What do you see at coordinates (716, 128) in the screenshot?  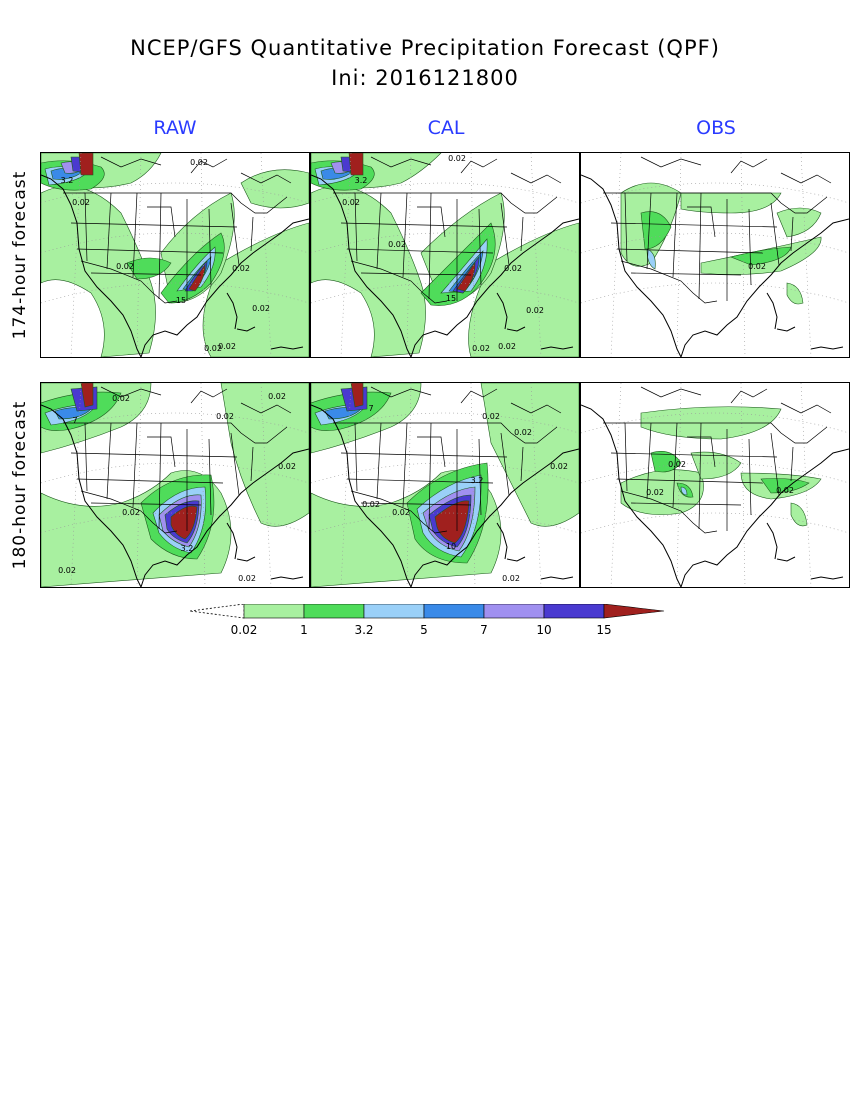 I see `column-header-obs: OBS` at bounding box center [716, 128].